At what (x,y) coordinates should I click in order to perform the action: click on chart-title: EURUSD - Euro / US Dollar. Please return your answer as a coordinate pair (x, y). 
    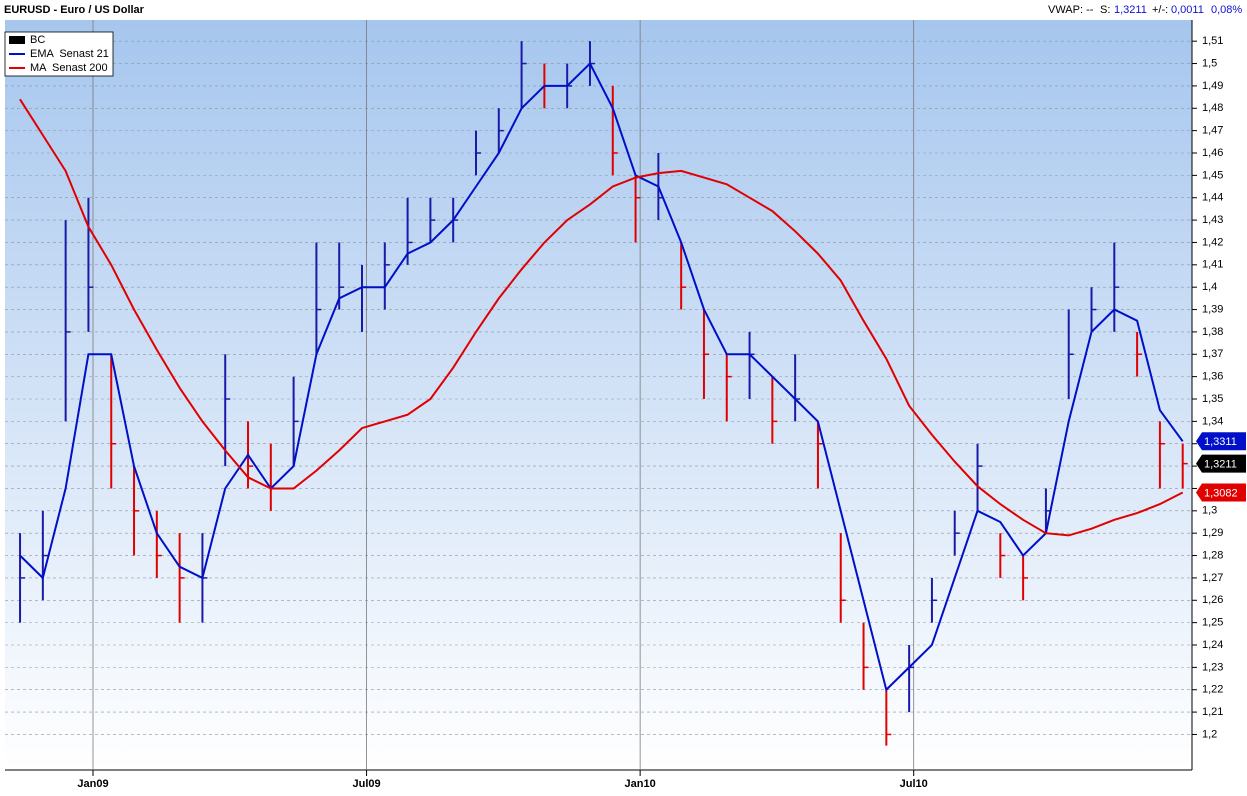
    Looking at the image, I should click on (74, 10).